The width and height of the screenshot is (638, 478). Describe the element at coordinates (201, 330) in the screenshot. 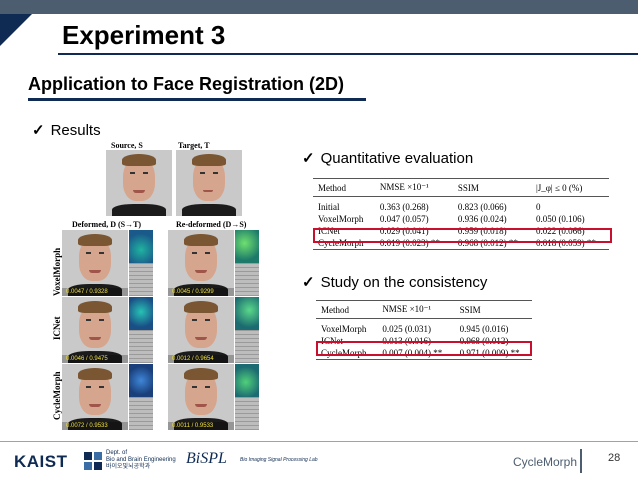

I see `redeformed-face-icnet: 0.0012 / 0.9654` at that location.